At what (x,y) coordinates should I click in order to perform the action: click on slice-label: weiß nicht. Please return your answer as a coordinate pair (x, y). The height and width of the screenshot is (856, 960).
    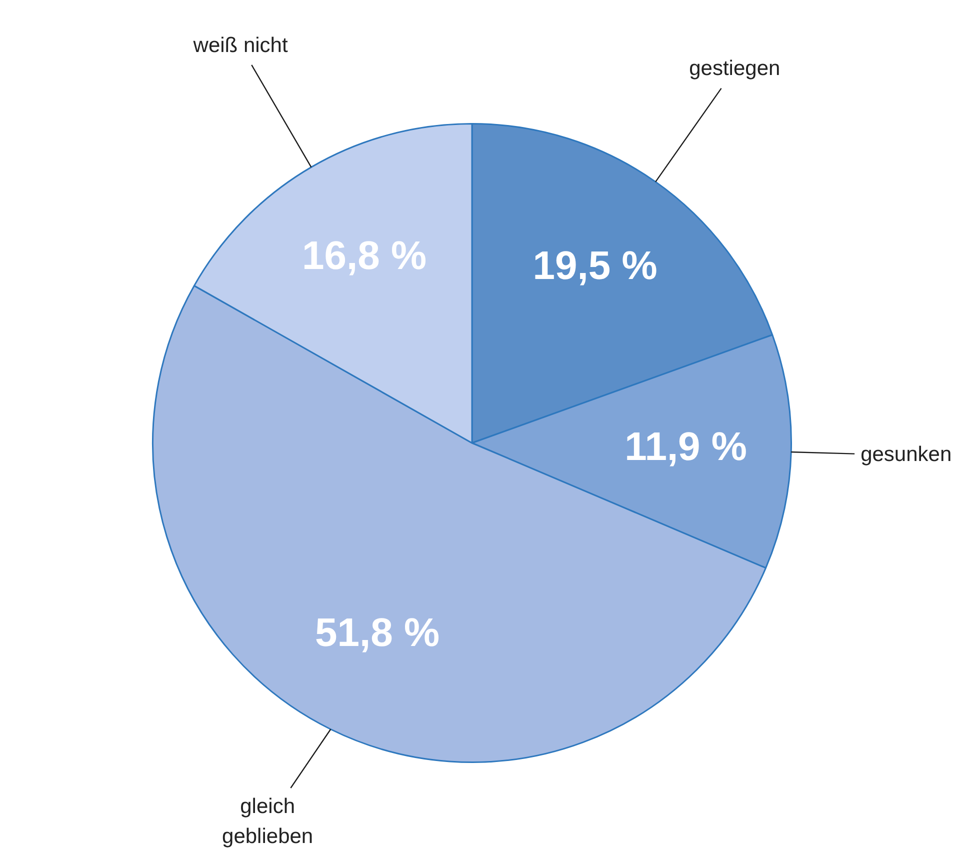
    Looking at the image, I should click on (240, 45).